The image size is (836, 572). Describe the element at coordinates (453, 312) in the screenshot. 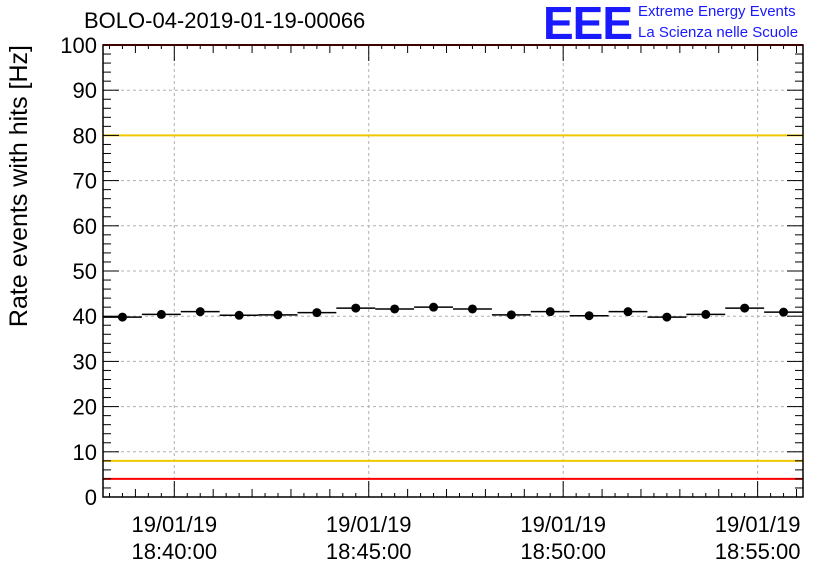

I see `data-points` at that location.